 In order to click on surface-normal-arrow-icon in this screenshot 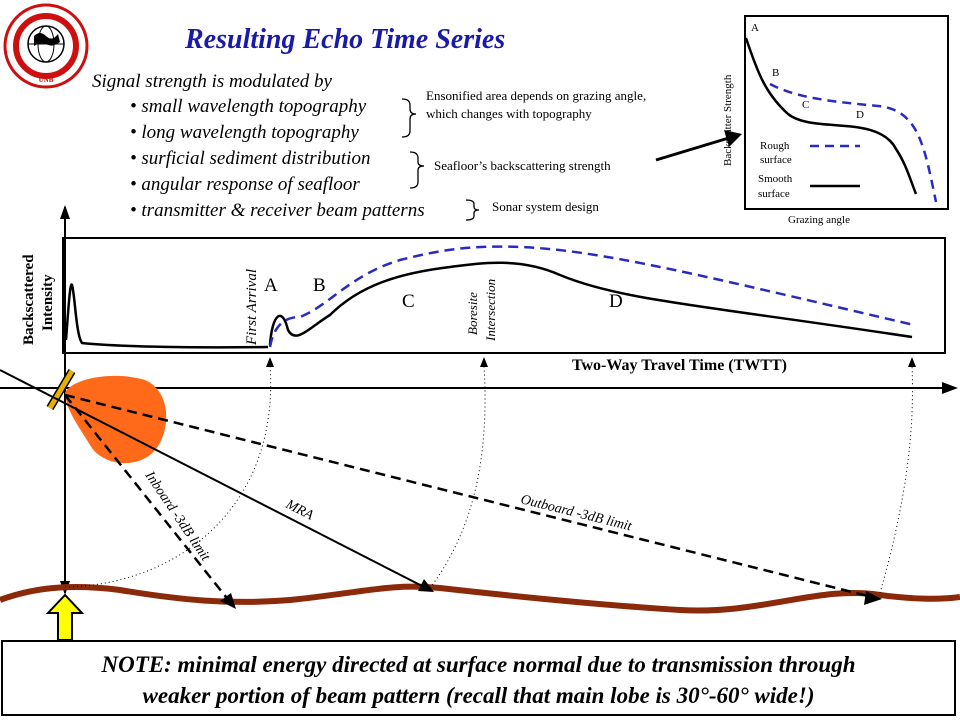, I will do `click(65, 617)`.